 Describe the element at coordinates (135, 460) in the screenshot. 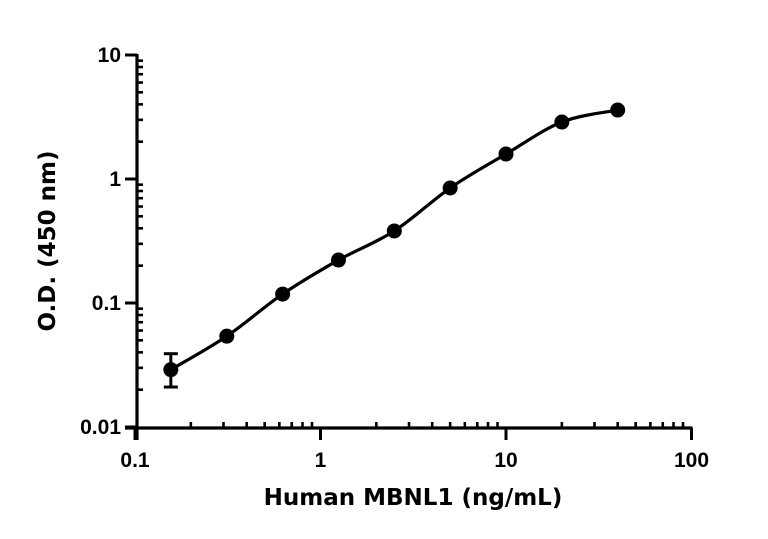

I see `x-tick-label: 0.1` at that location.